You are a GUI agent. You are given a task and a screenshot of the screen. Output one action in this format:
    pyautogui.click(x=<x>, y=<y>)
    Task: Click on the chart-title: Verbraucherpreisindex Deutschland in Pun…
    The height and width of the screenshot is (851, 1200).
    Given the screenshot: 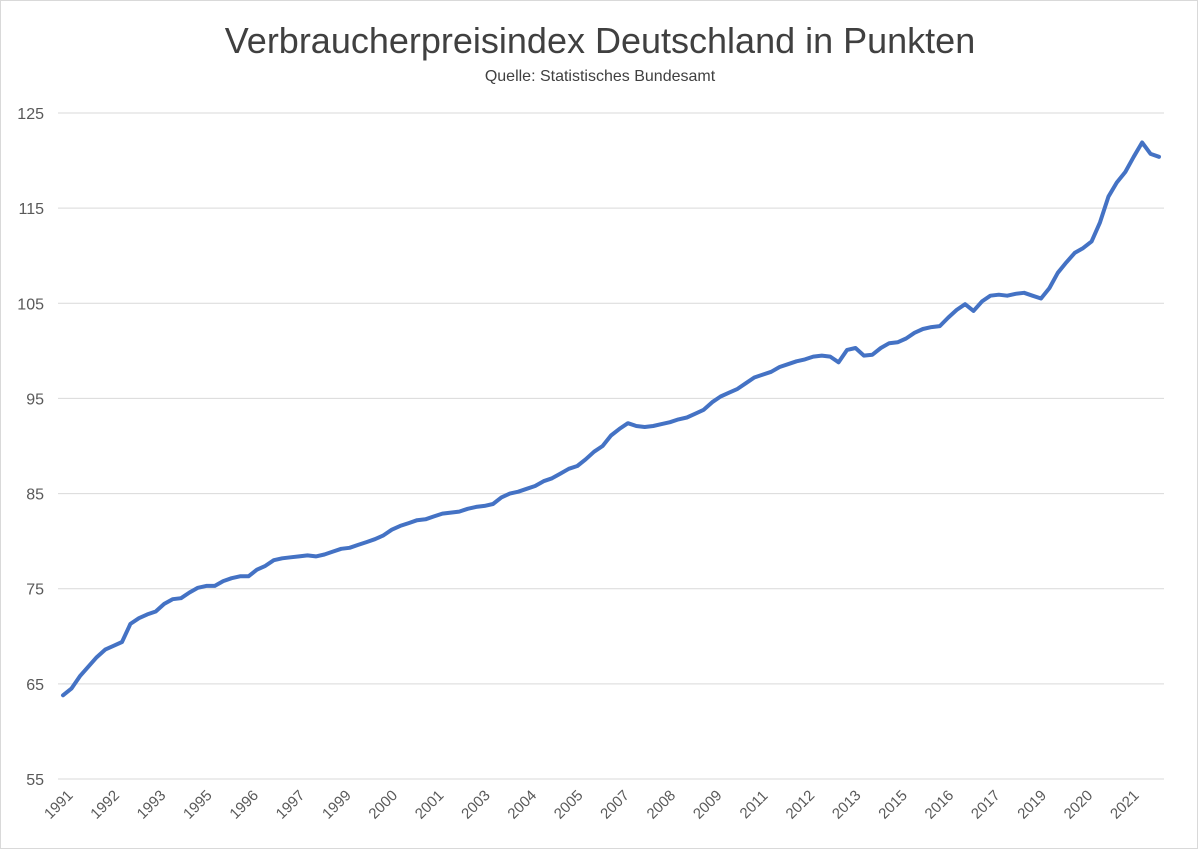 What is the action you would take?
    pyautogui.click(x=600, y=40)
    